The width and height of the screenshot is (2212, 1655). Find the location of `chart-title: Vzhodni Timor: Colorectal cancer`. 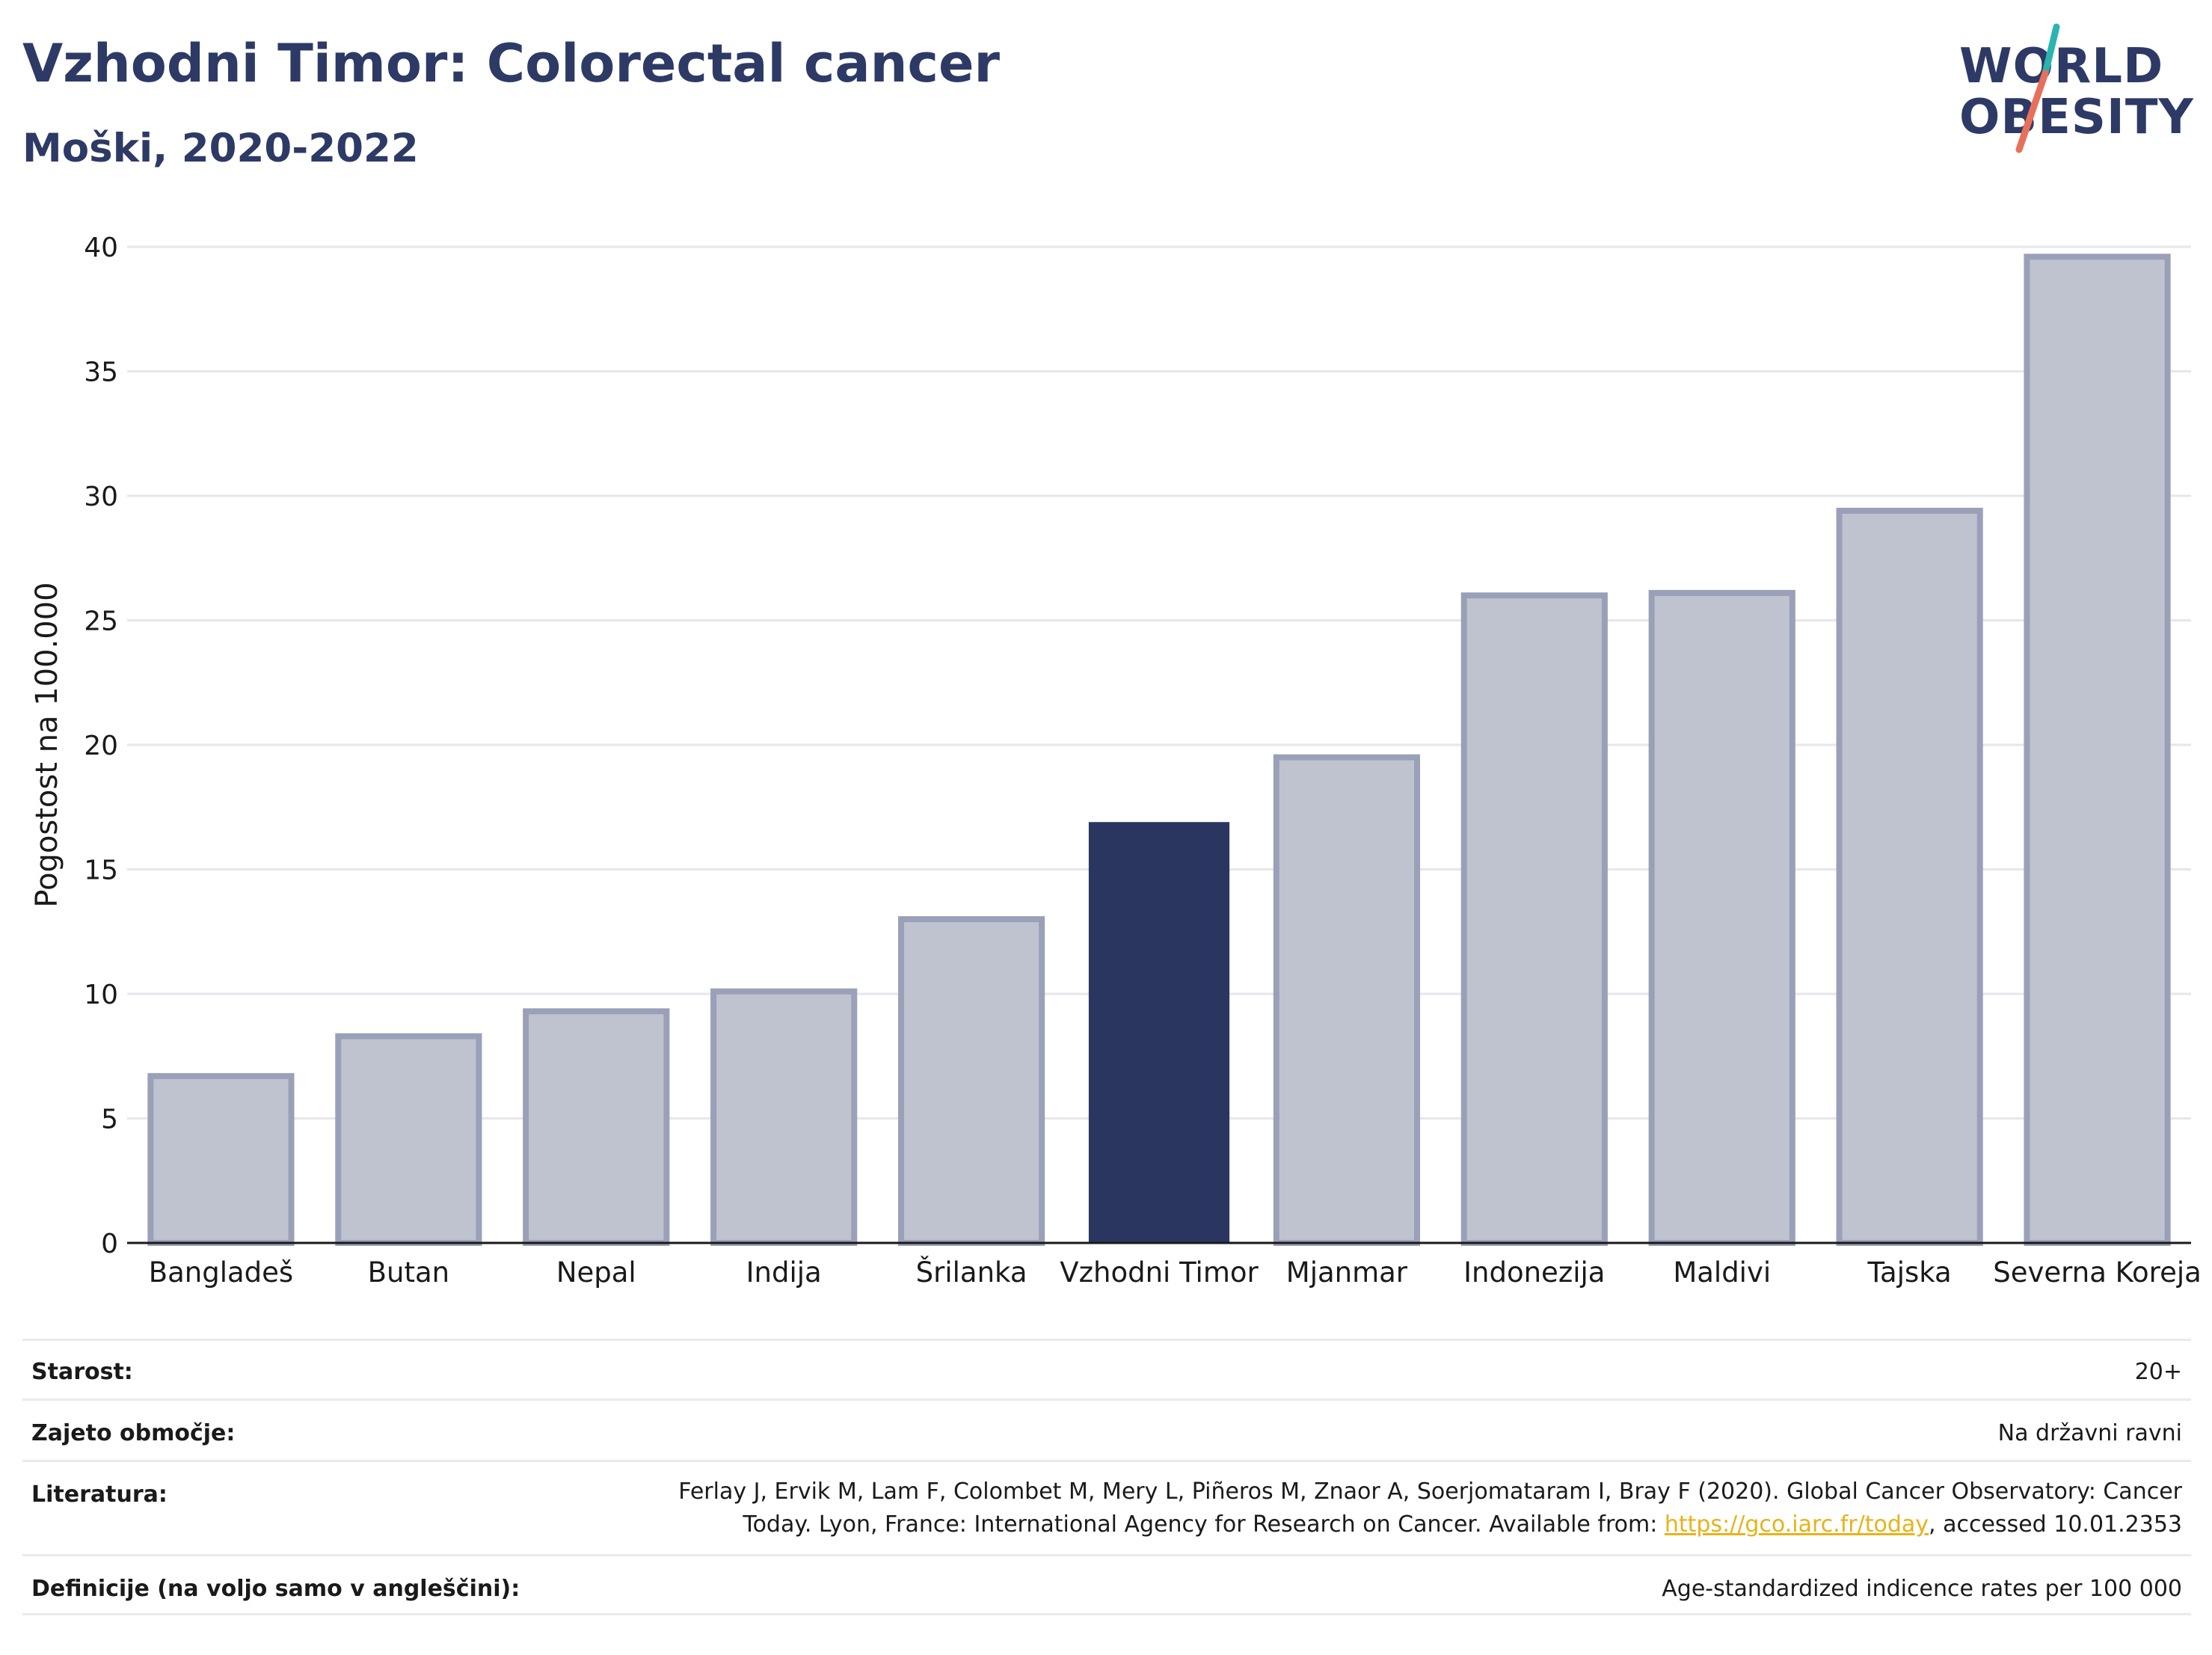

chart-title: Vzhodni Timor: Colorectal cancer is located at coordinates (511, 63).